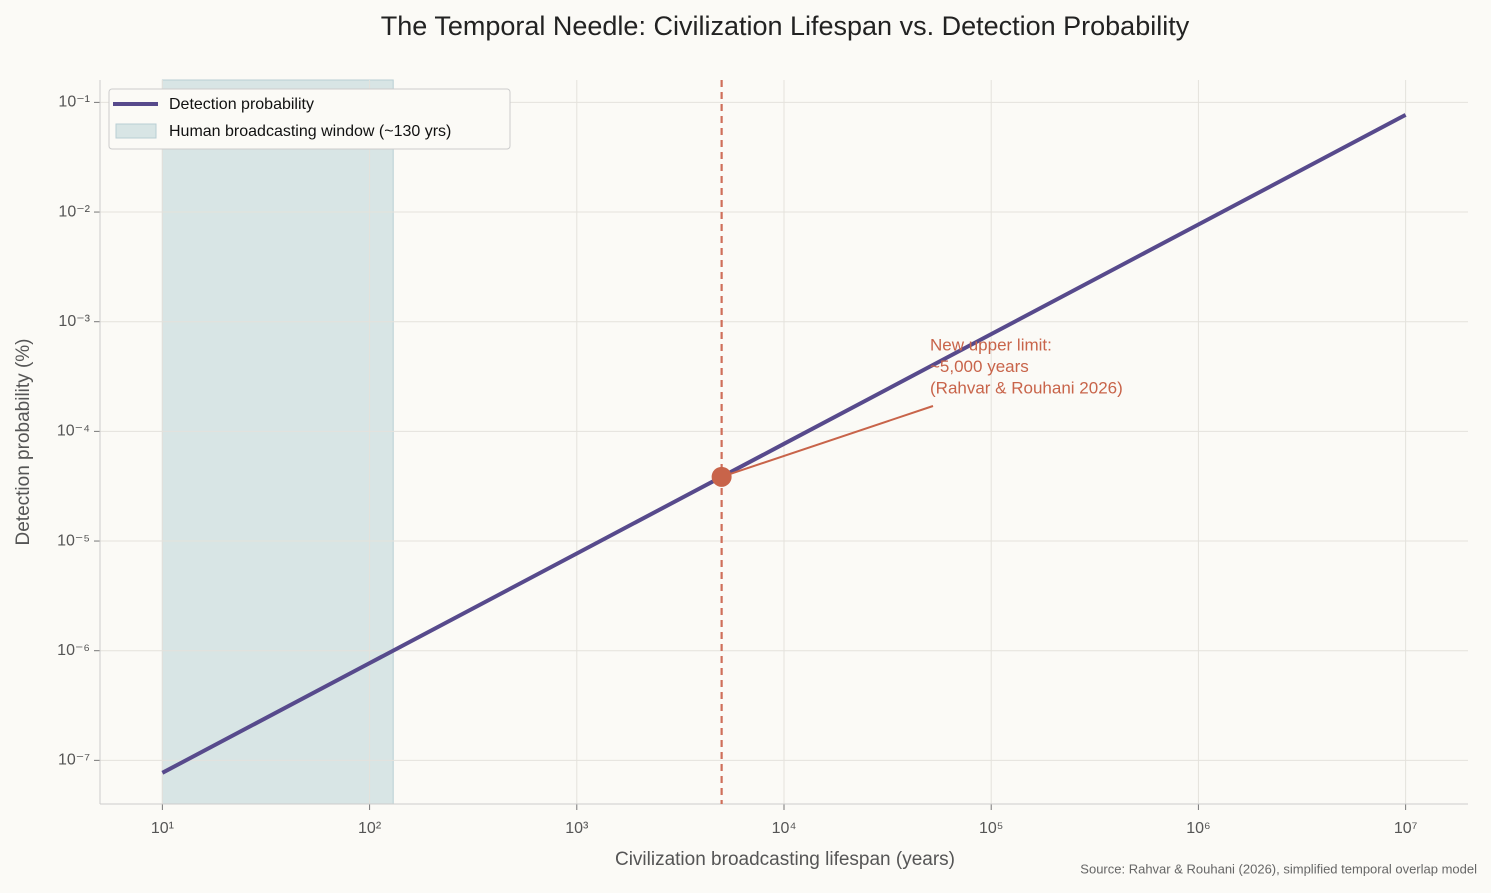 This screenshot has width=1491, height=893. I want to click on y-tick-label: 10⁻², so click(74, 211).